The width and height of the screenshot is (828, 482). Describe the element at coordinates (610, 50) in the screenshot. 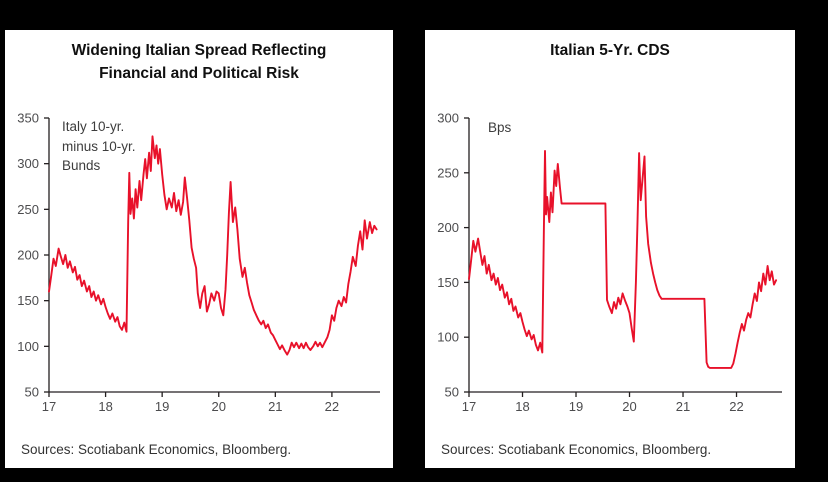

I see `chart-title-cds: Italian 5-Yr. CDS` at that location.